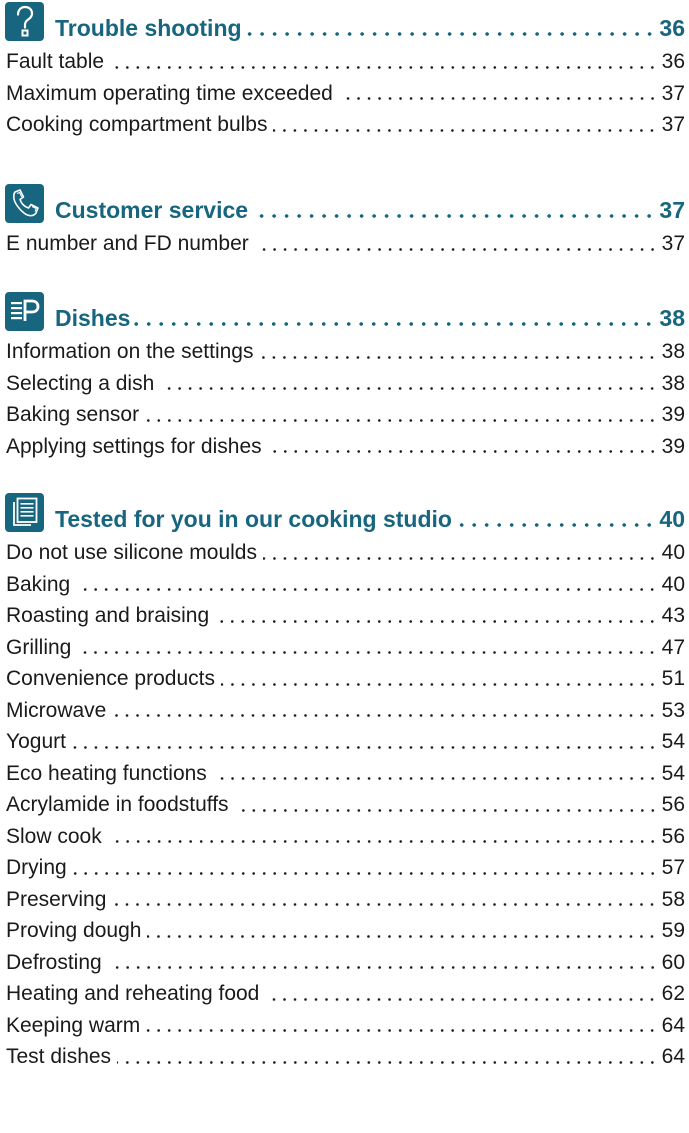 The width and height of the screenshot is (689, 1133). I want to click on entry-page-number: 36, so click(673, 61).